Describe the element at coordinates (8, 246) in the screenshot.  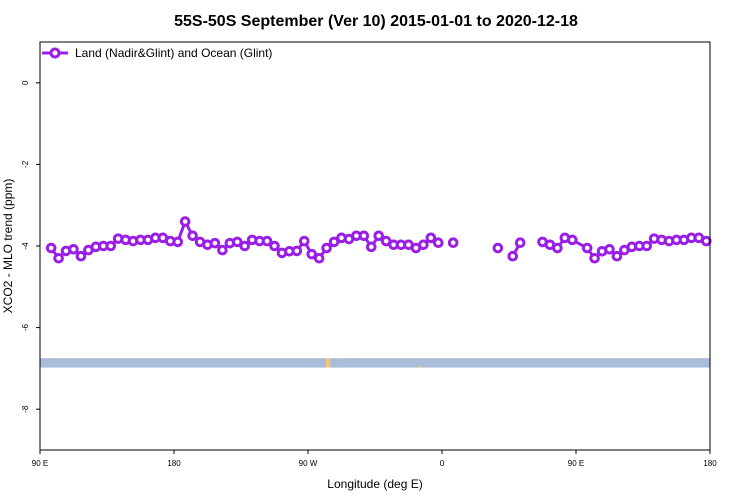
I see `y-axis-label: XCO2 - MLO trend (ppm)` at that location.